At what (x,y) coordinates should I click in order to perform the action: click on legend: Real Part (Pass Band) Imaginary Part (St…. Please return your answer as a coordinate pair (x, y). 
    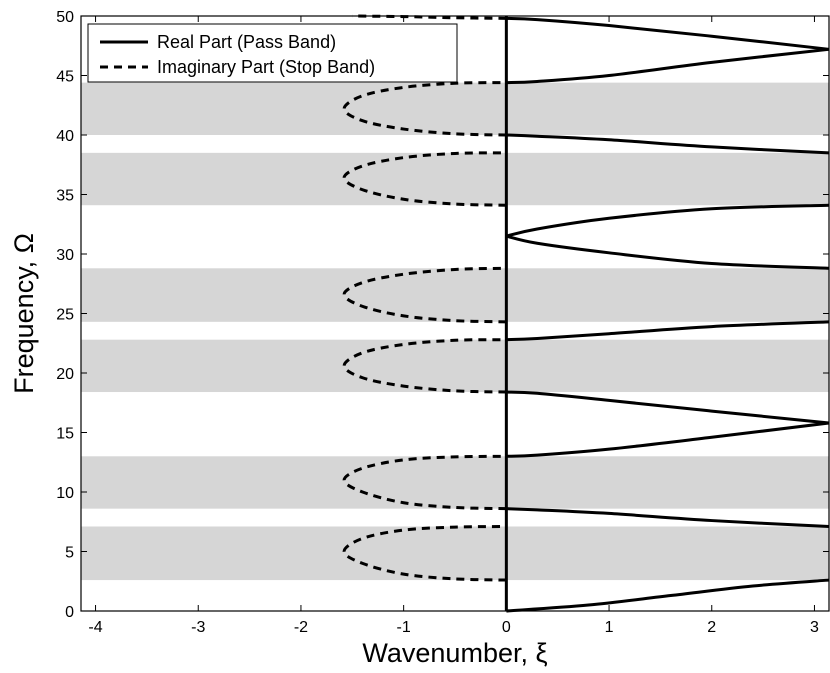
    Looking at the image, I should click on (272, 53).